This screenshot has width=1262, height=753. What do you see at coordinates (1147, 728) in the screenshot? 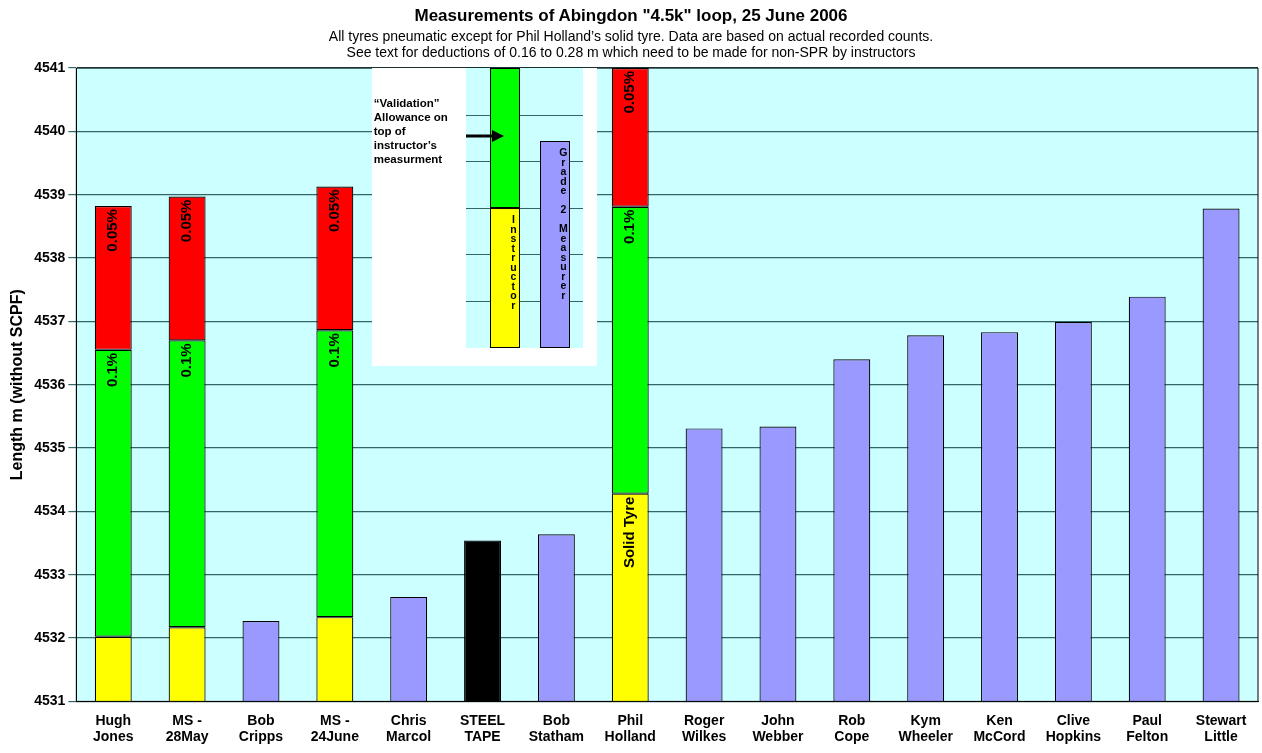
I see `x-tick-label: Paul Felton` at bounding box center [1147, 728].